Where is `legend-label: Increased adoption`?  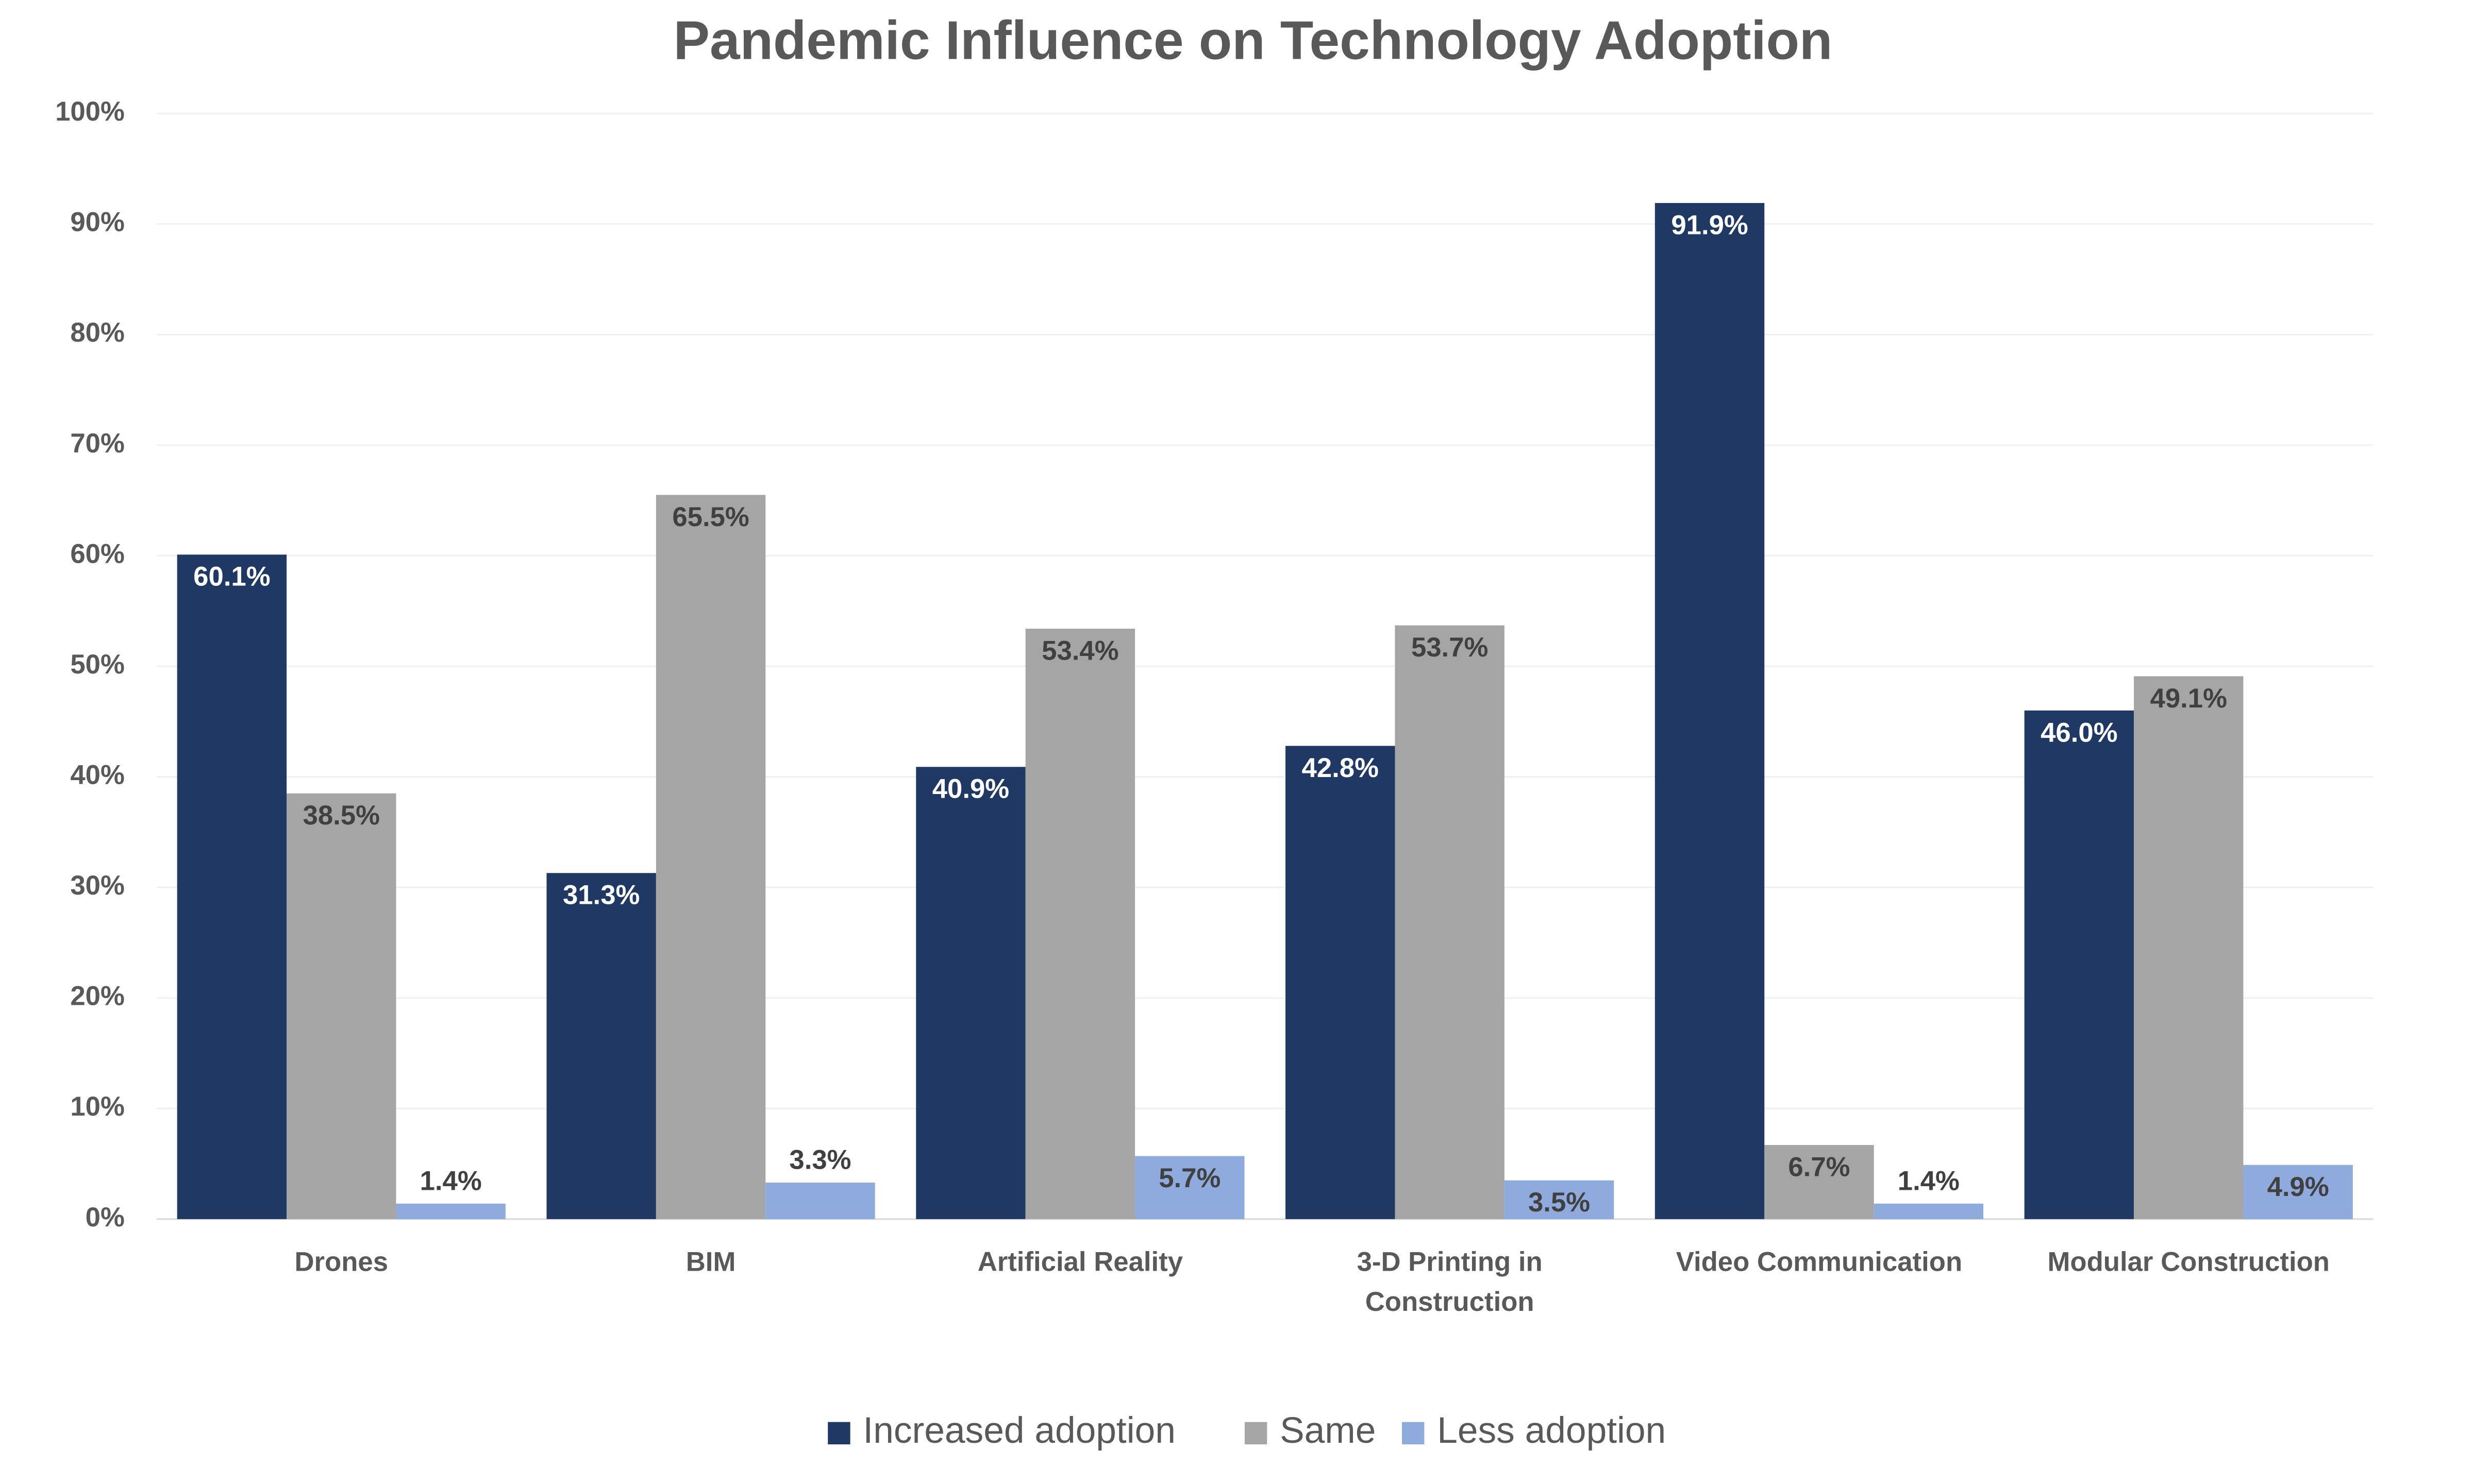
legend-label: Increased adoption is located at coordinates (1019, 1430).